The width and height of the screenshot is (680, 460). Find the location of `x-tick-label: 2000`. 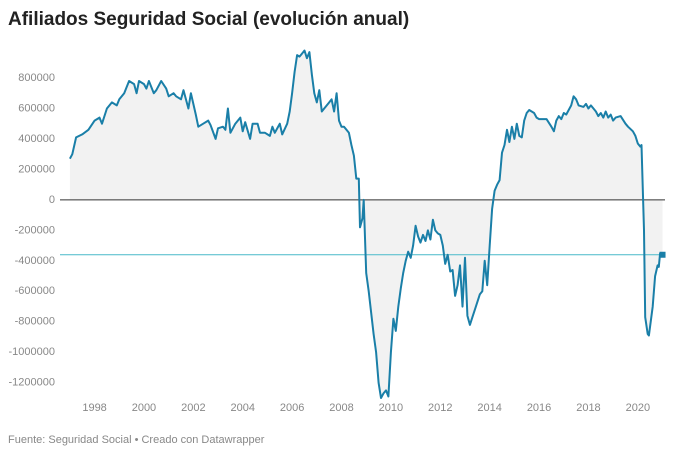

x-tick-label: 2000 is located at coordinates (144, 408).